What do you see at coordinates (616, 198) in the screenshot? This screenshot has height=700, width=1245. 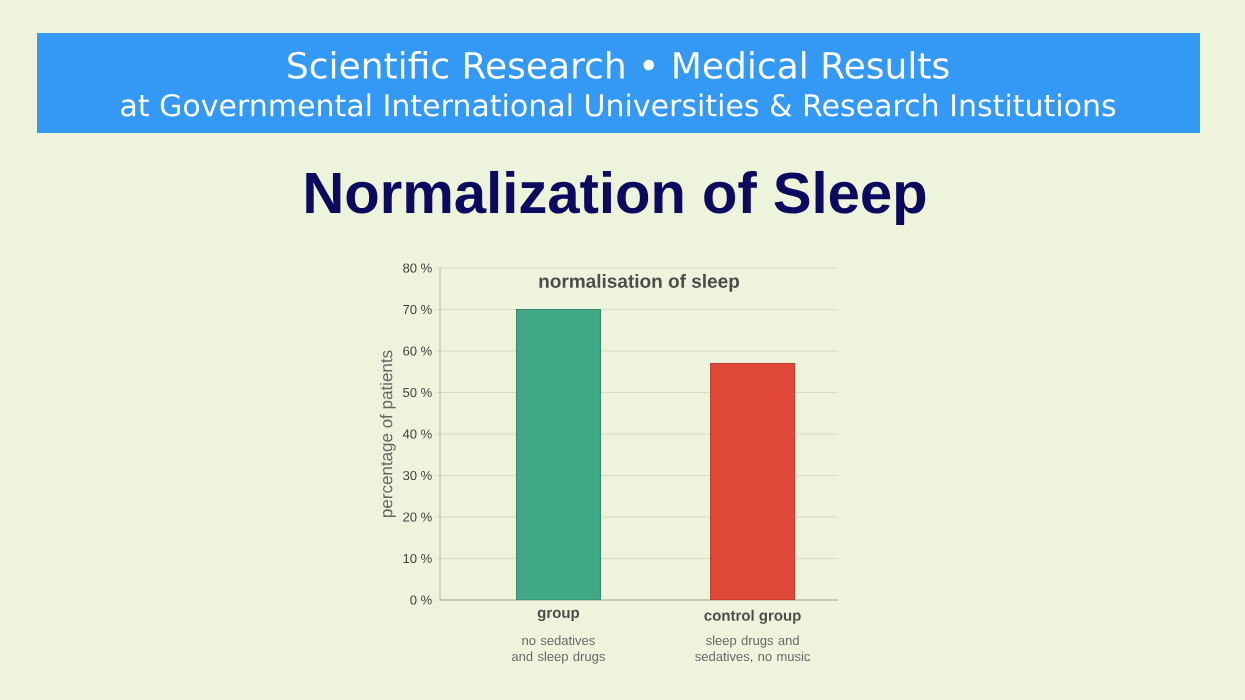 I see `chart-title: Normalization of Sleep` at bounding box center [616, 198].